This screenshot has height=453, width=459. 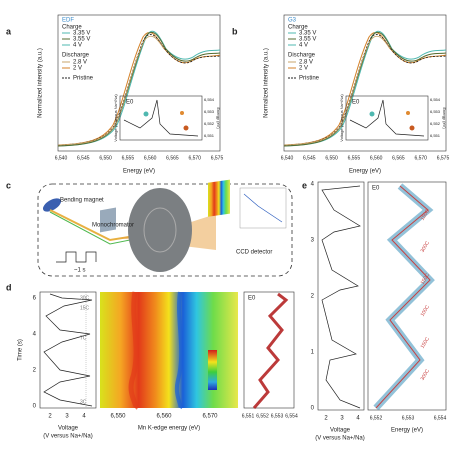 What do you see at coordinates (443, 158) in the screenshot?
I see `x-tick-label: 6,575` at bounding box center [443, 158].